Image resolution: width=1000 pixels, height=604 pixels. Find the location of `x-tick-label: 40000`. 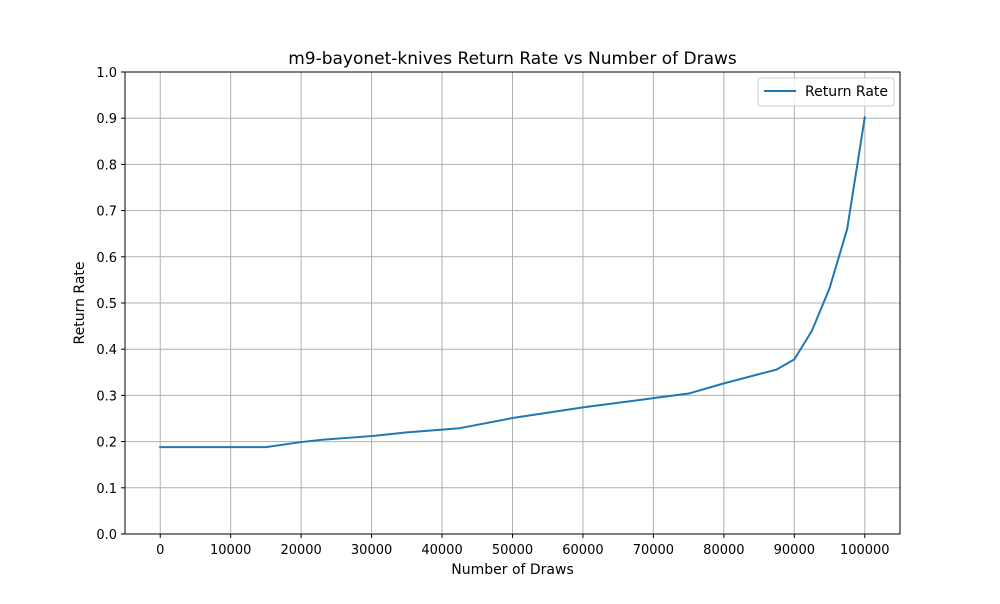

x-tick-label: 40000 is located at coordinates (441, 550).